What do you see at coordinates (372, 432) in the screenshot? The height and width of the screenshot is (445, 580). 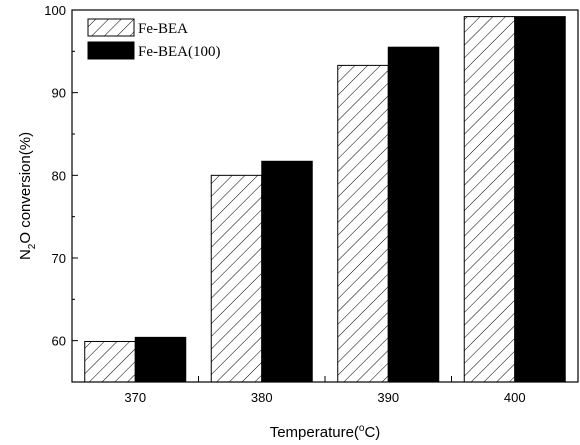 I see `x-axis-label-end: C)` at bounding box center [372, 432].